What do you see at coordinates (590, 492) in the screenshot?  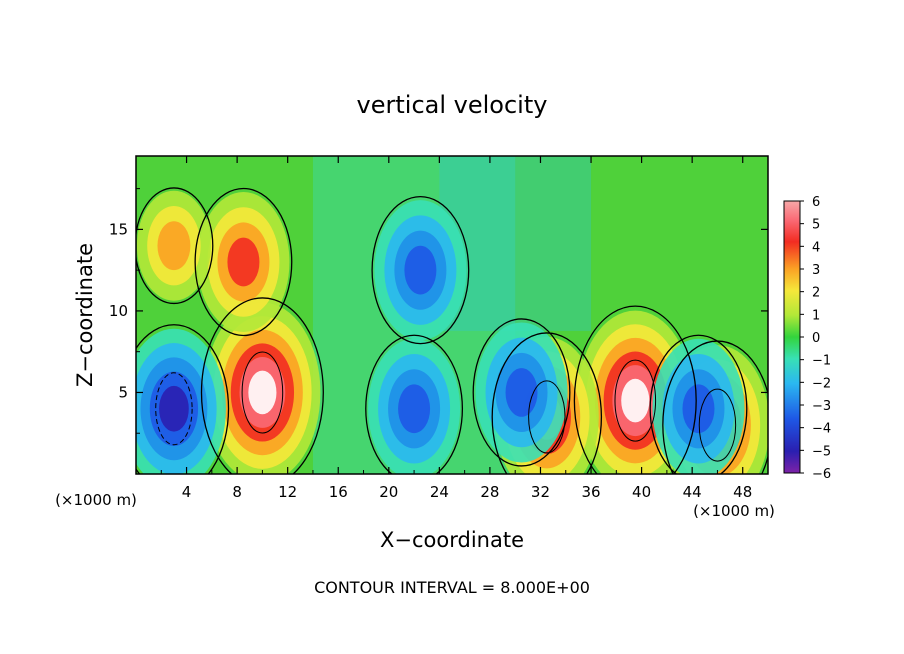 I see `x-tick-label: 36` at bounding box center [590, 492].